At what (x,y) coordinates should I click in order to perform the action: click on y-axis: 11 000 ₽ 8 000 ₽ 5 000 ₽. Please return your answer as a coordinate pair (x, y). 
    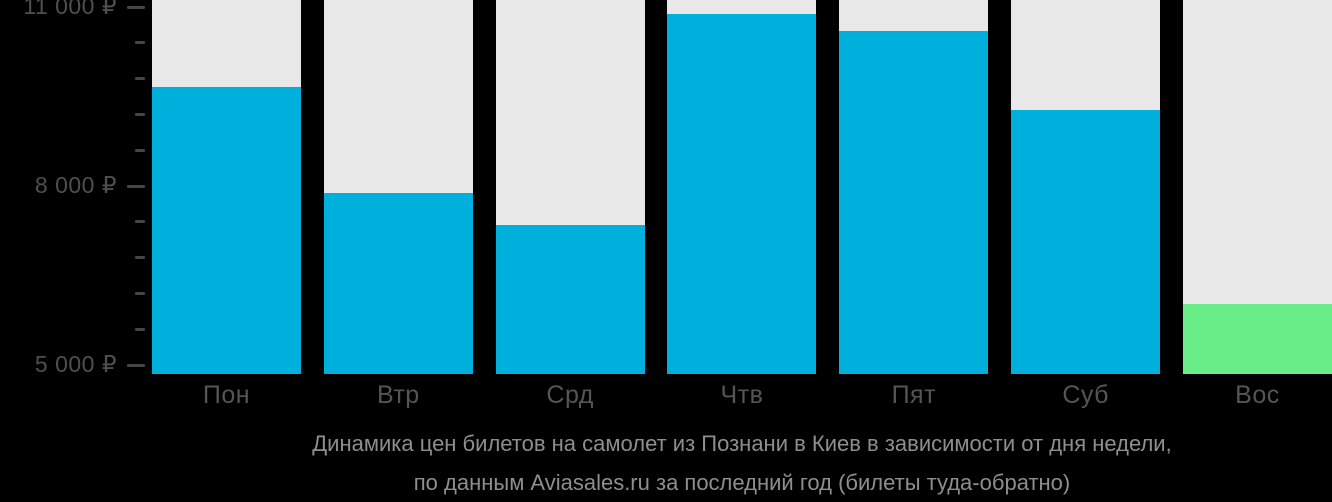
    Looking at the image, I should click on (76, 188).